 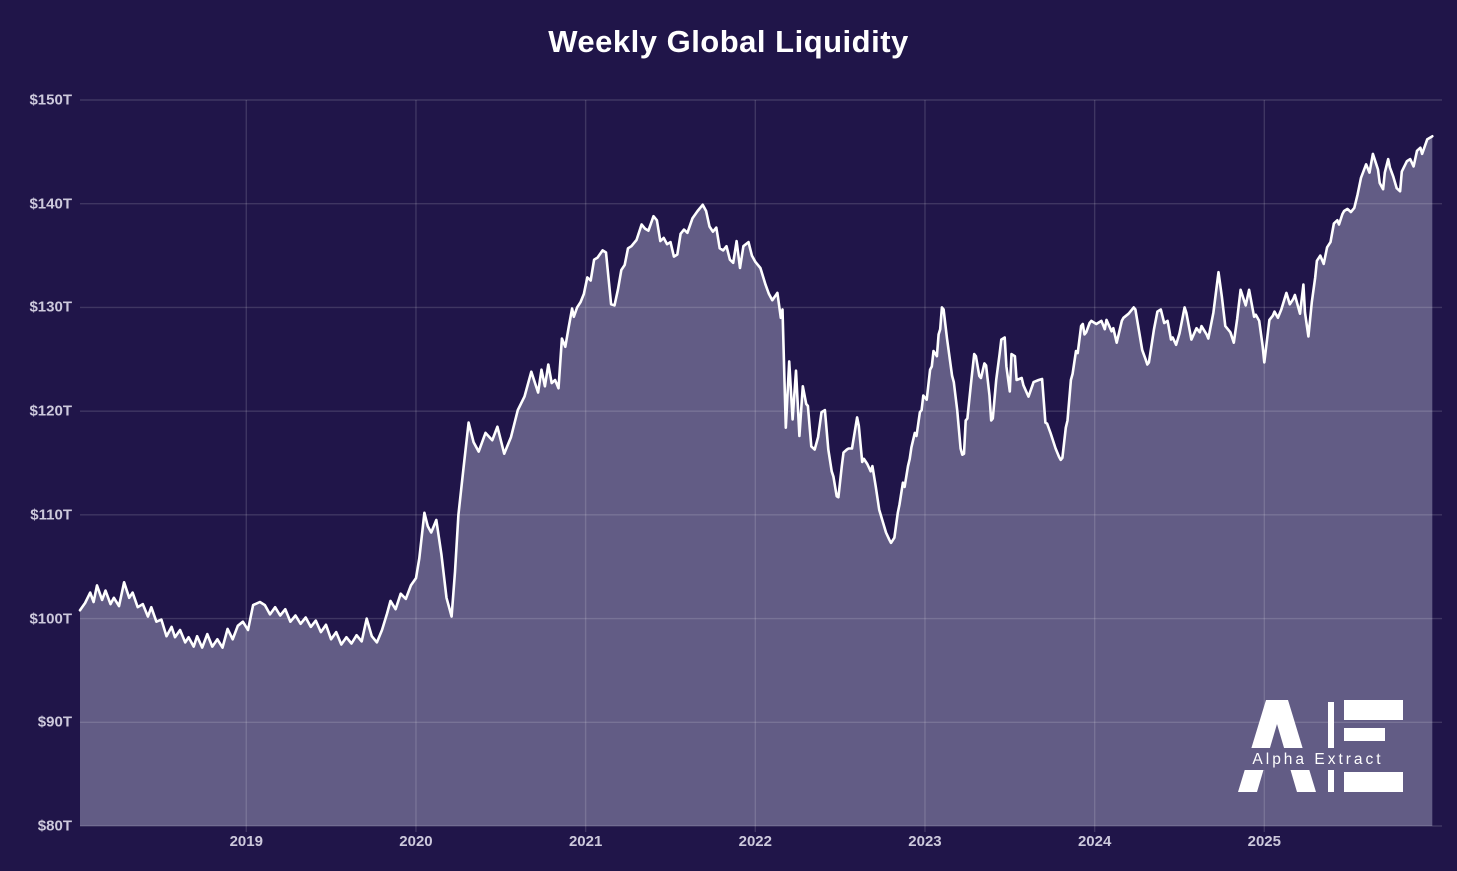 I want to click on x-axis-tick-label: 2023, so click(x=925, y=841).